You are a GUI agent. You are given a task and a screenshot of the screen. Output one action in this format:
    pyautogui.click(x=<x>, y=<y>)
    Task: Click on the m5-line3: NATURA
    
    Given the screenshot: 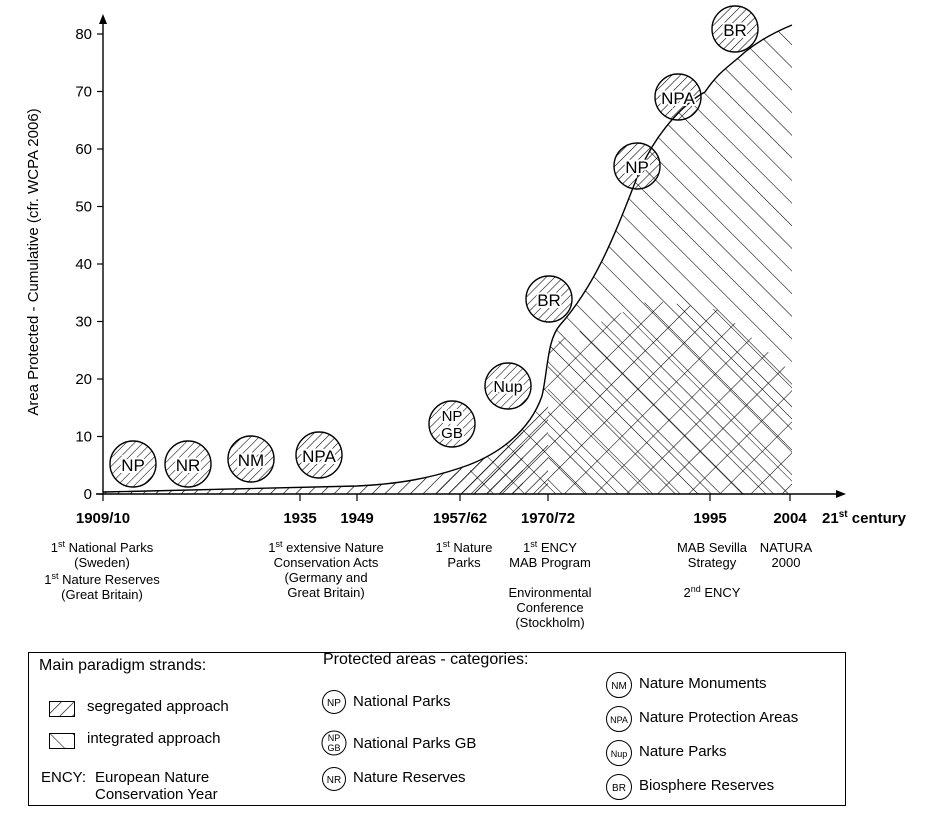 What is the action you would take?
    pyautogui.click(x=786, y=547)
    